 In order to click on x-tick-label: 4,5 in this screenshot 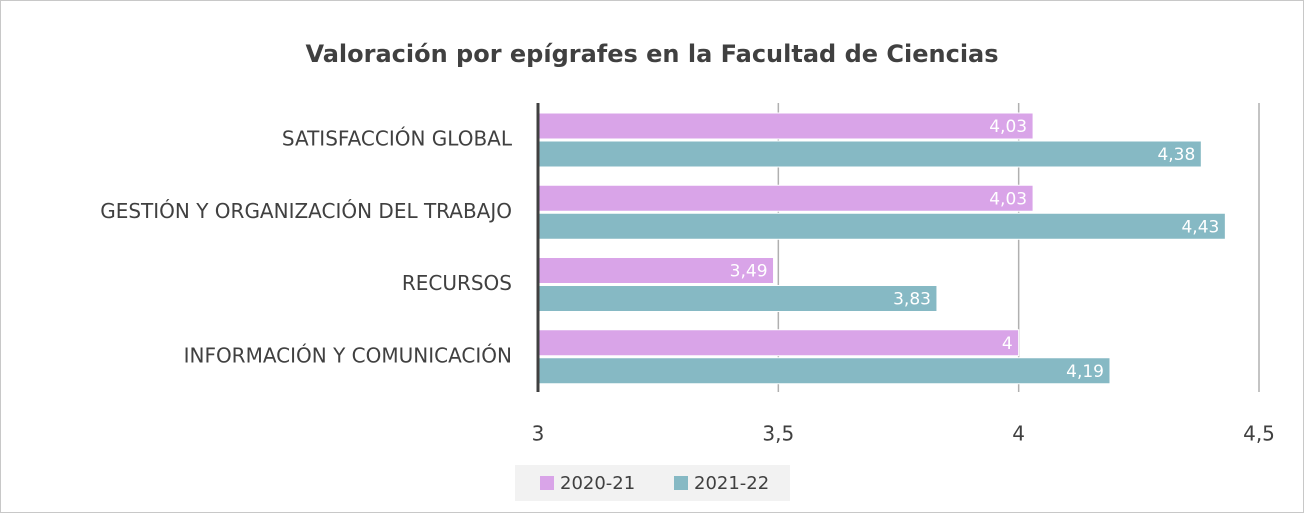, I will do `click(1259, 434)`.